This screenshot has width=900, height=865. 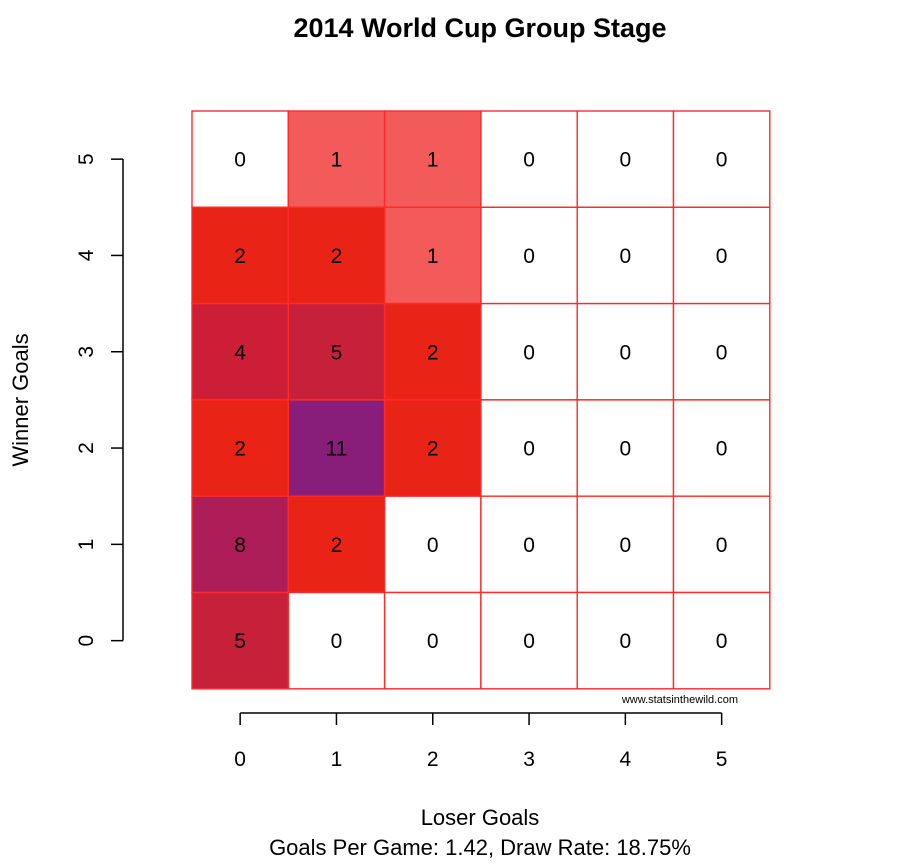 I want to click on y-axis: 0 1 2 3 4 5, so click(x=99, y=400).